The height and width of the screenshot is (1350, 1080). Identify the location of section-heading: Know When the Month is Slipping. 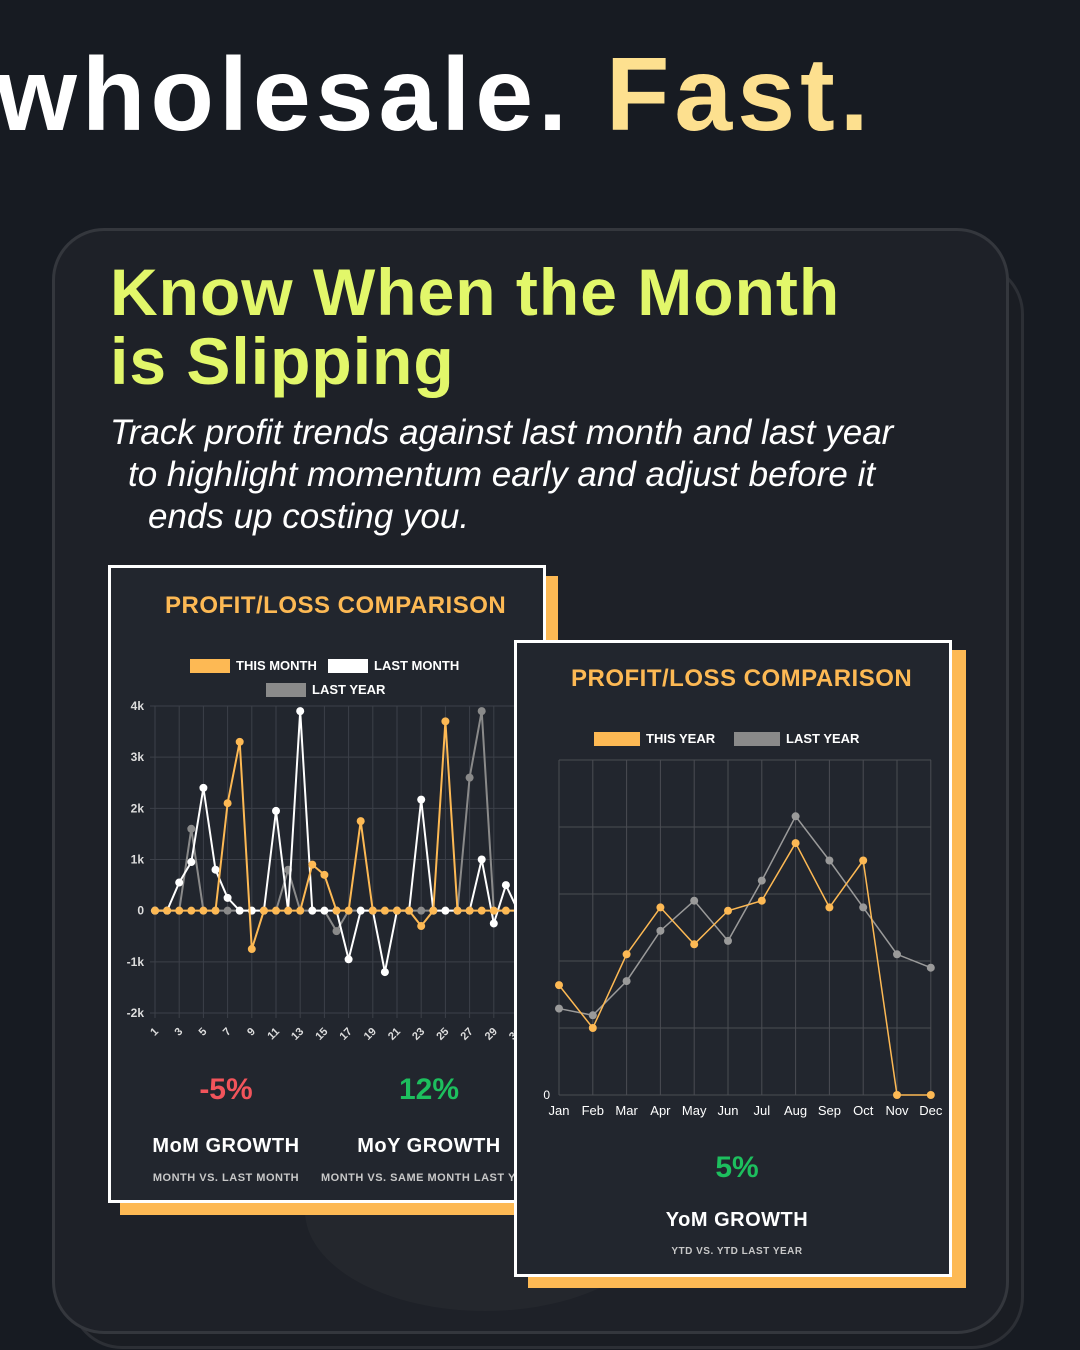
(475, 327).